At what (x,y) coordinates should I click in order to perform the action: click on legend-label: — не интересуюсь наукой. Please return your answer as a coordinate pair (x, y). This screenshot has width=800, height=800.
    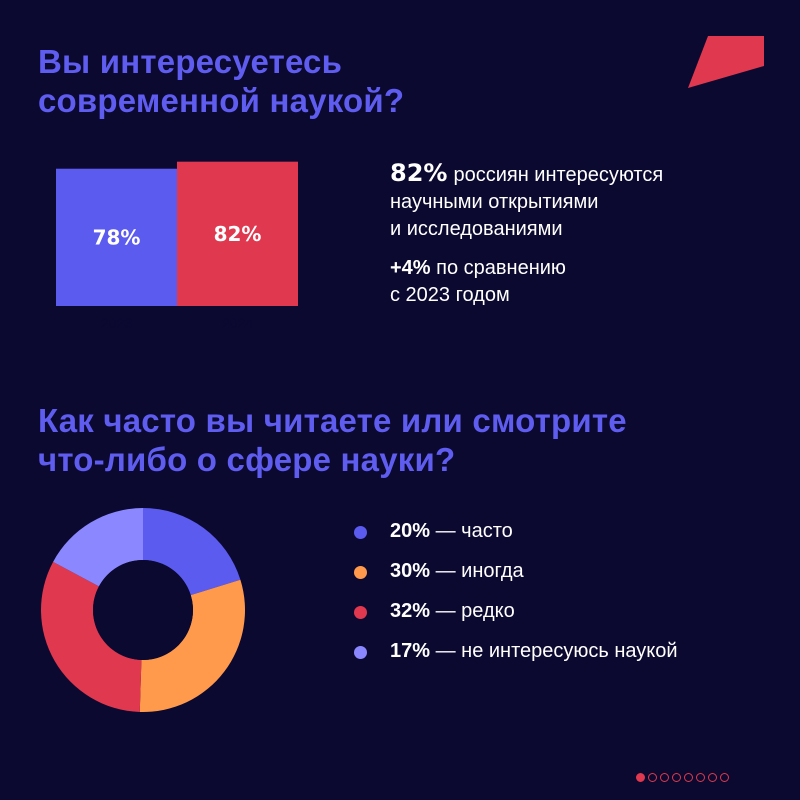
    Looking at the image, I should click on (554, 651).